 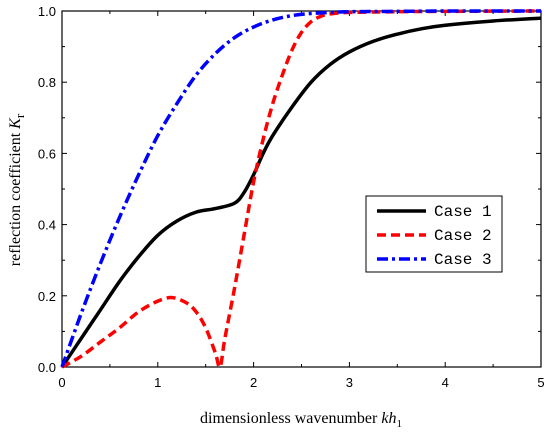 What do you see at coordinates (15, 123) in the screenshot?
I see `y-axis-title-var: K` at bounding box center [15, 123].